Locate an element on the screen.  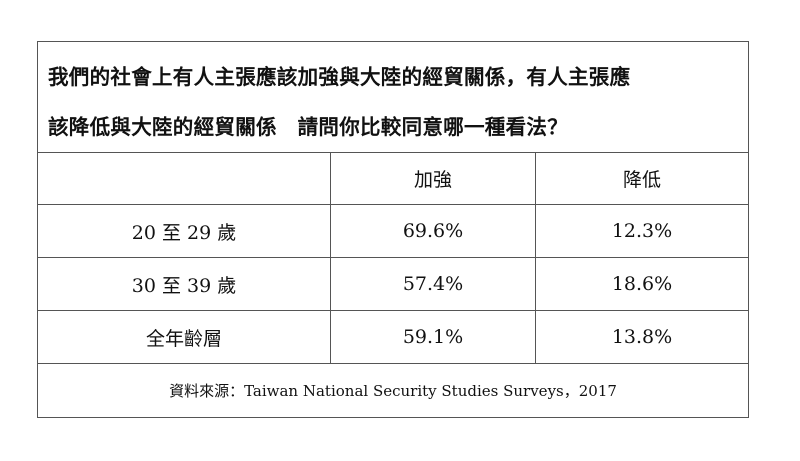
row-label-all-ages: 全年齡層 is located at coordinates (184, 337).